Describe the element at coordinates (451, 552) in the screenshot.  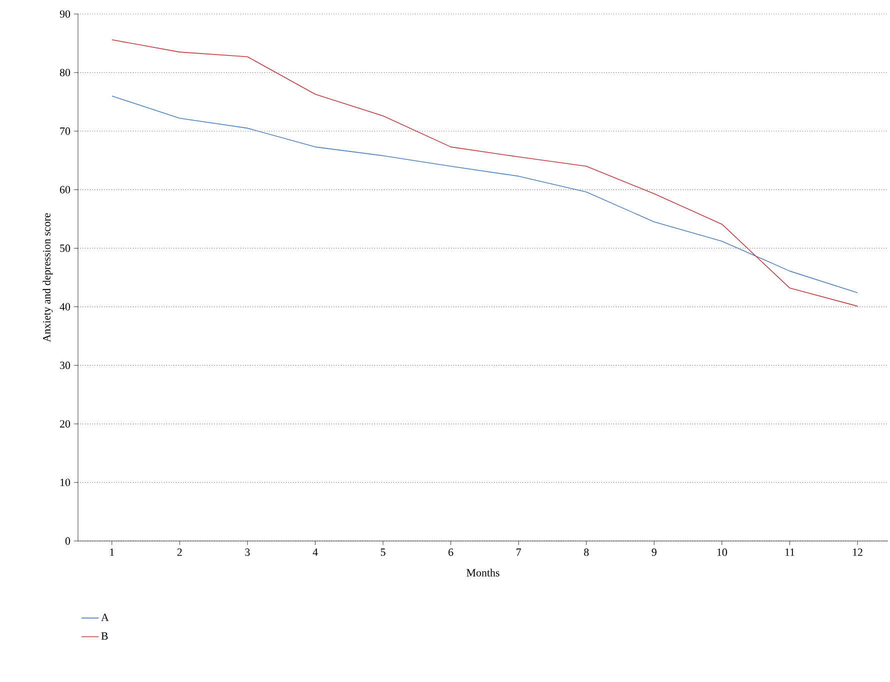
I see `x-tick-label: 6` at that location.